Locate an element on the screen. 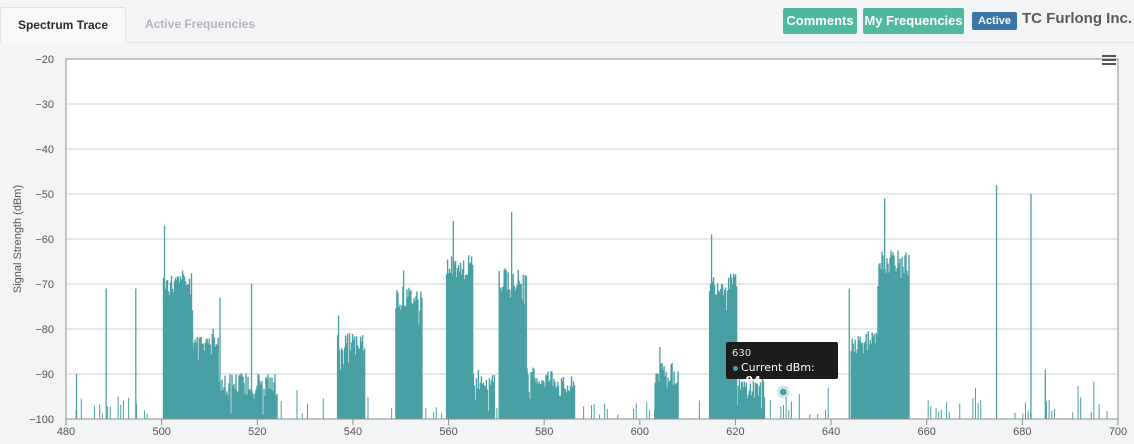  y-tick-label: −60 is located at coordinates (44, 240).